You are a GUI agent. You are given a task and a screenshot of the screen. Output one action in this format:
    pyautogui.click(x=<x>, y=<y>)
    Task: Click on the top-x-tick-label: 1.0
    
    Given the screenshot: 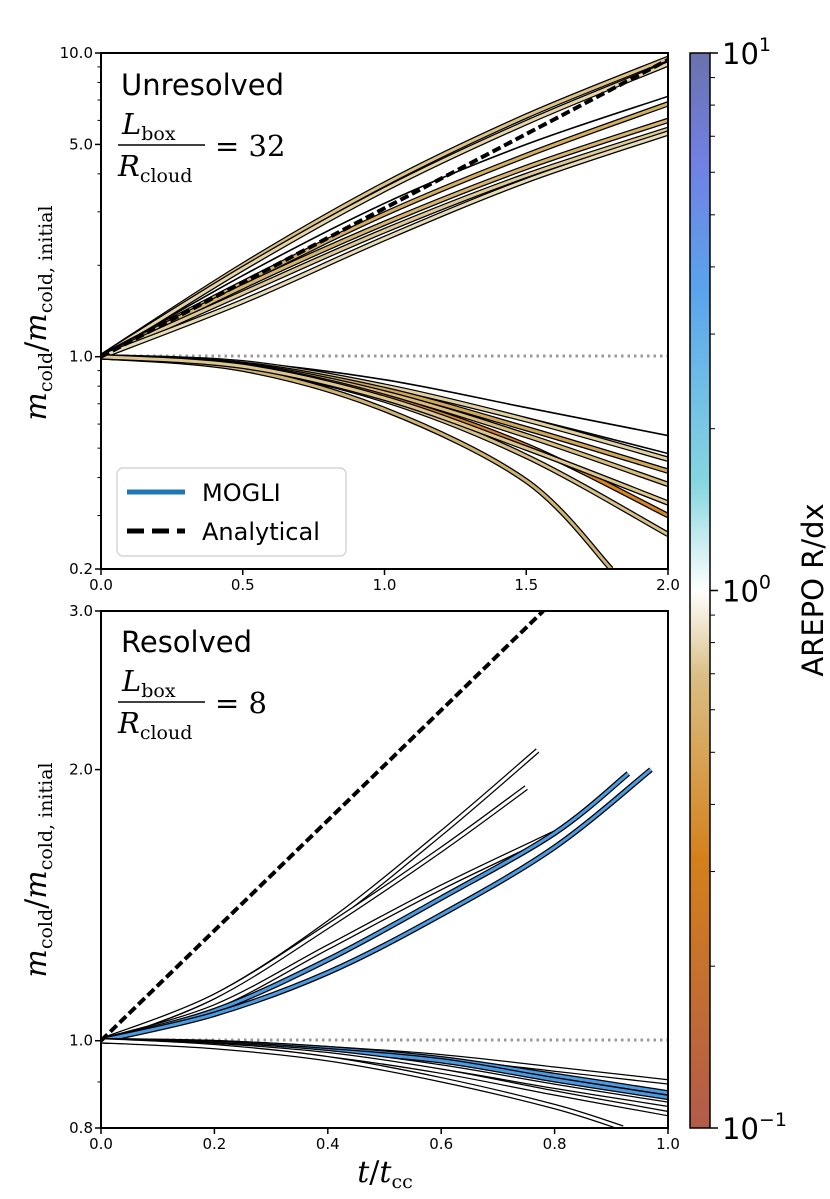 What is the action you would take?
    pyautogui.click(x=385, y=585)
    